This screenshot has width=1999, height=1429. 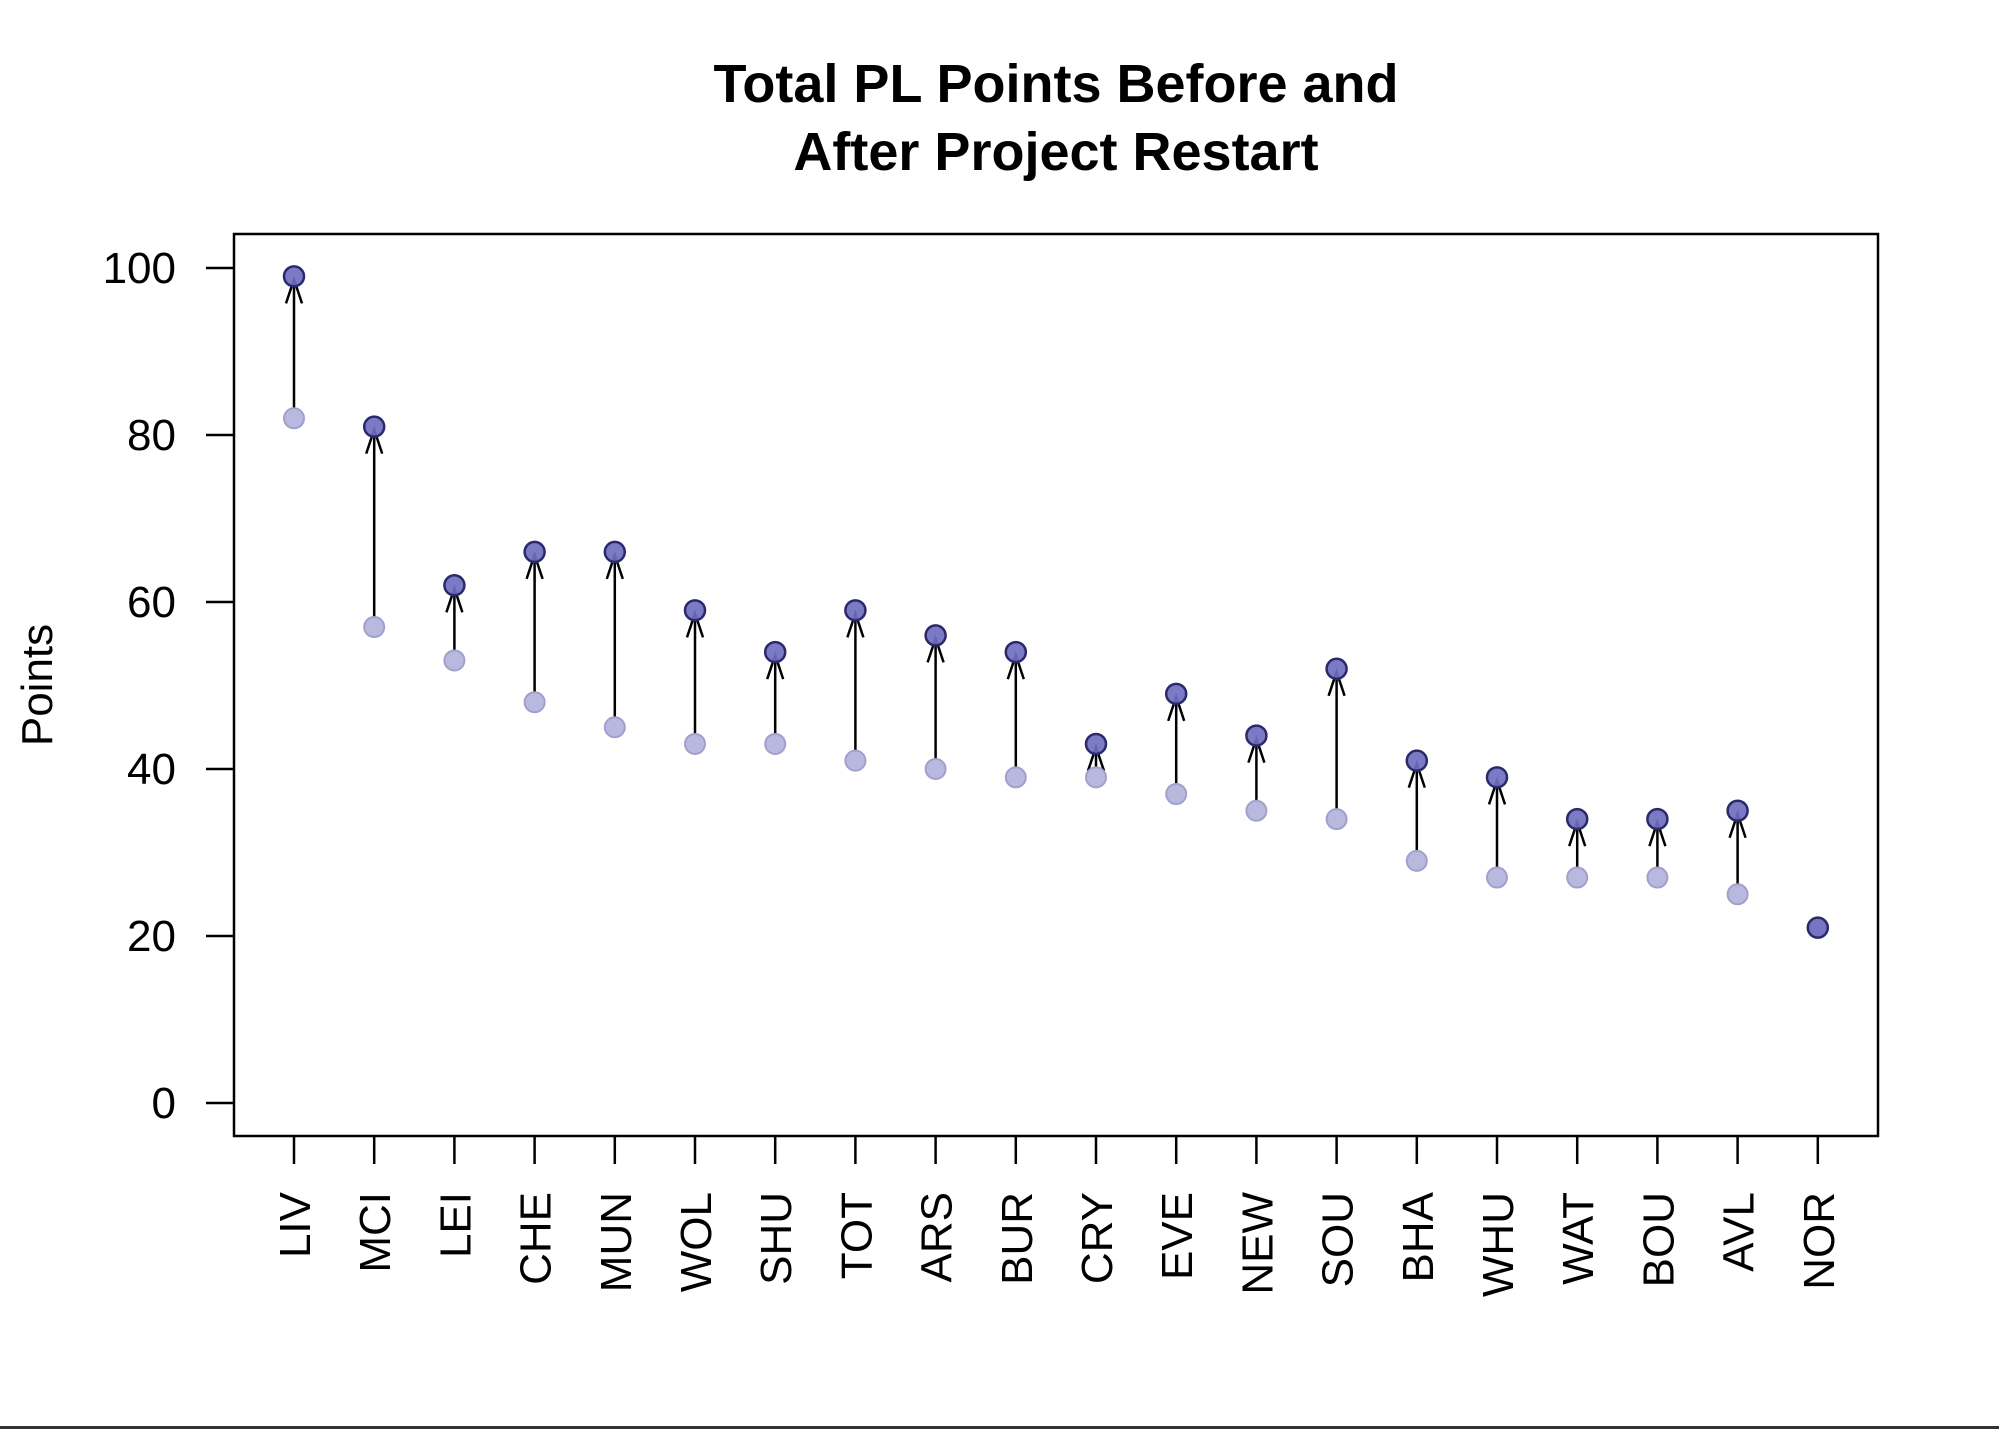 What do you see at coordinates (1097, 1238) in the screenshot?
I see `x-tick-label: CRY` at bounding box center [1097, 1238].